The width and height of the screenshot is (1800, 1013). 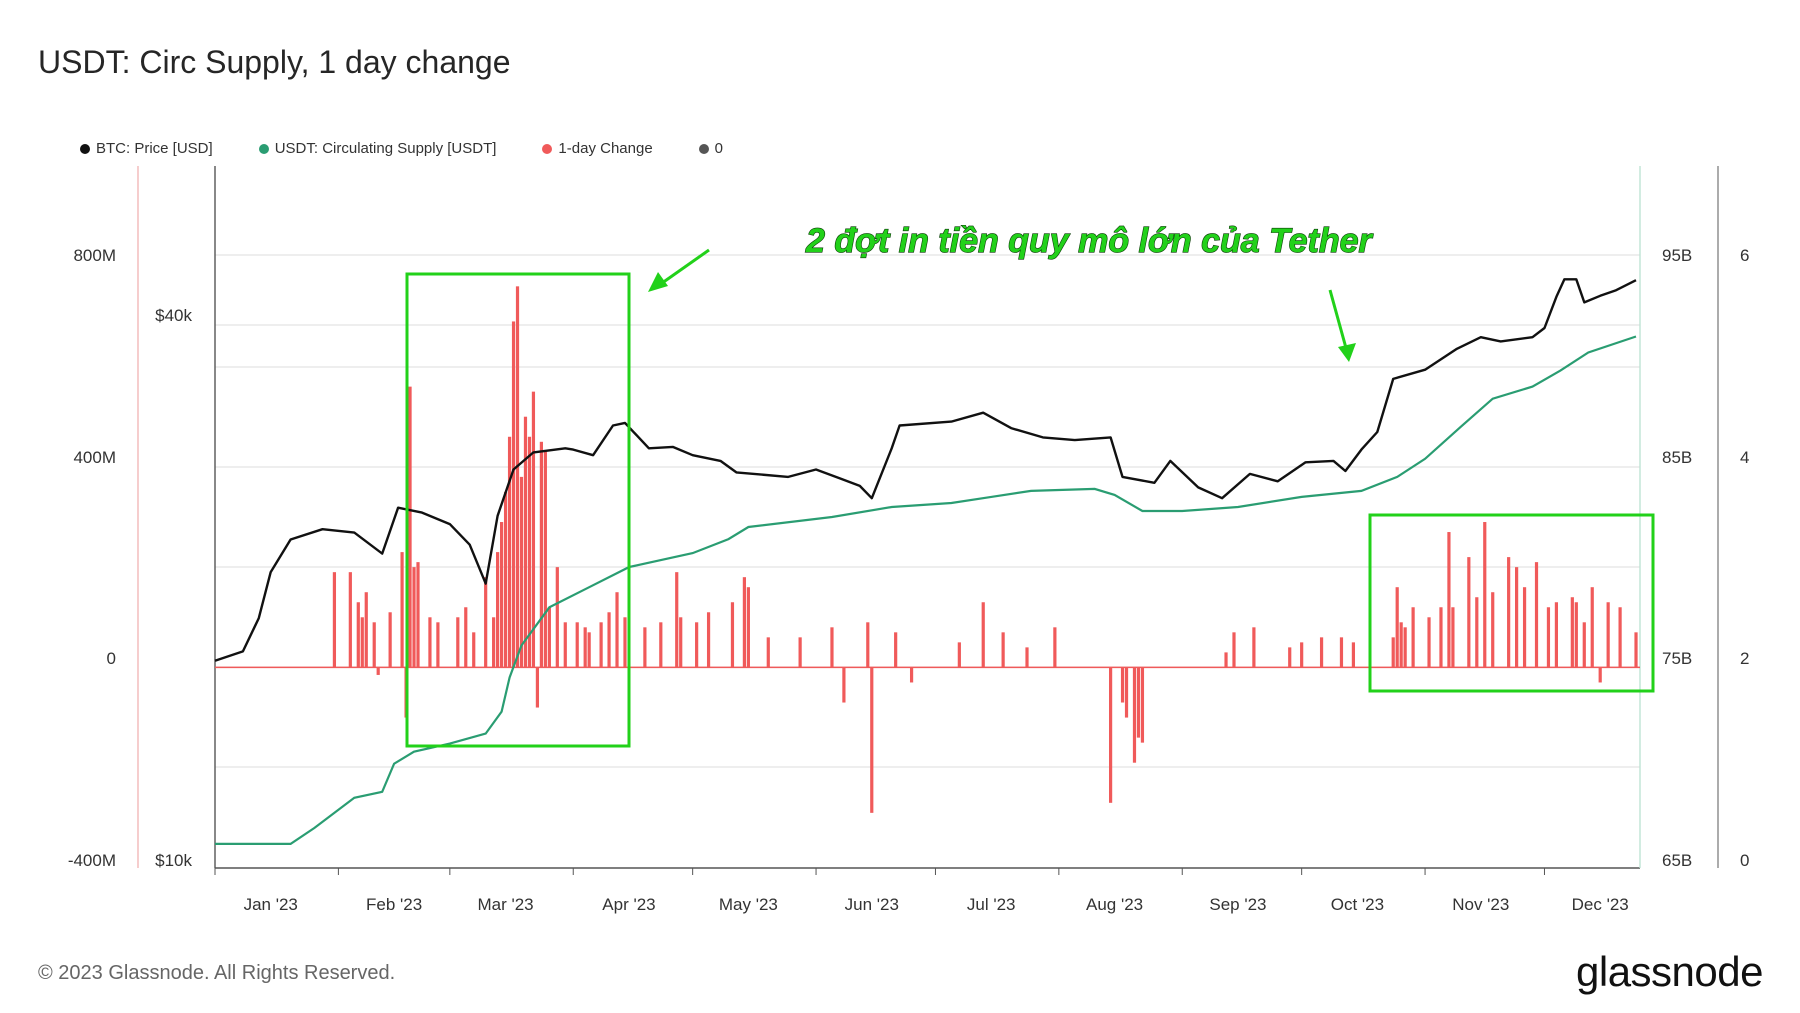 What do you see at coordinates (385, 148) in the screenshot?
I see `legend-label-usdt-supply: USDT: Circulating Supply [USDT]` at bounding box center [385, 148].